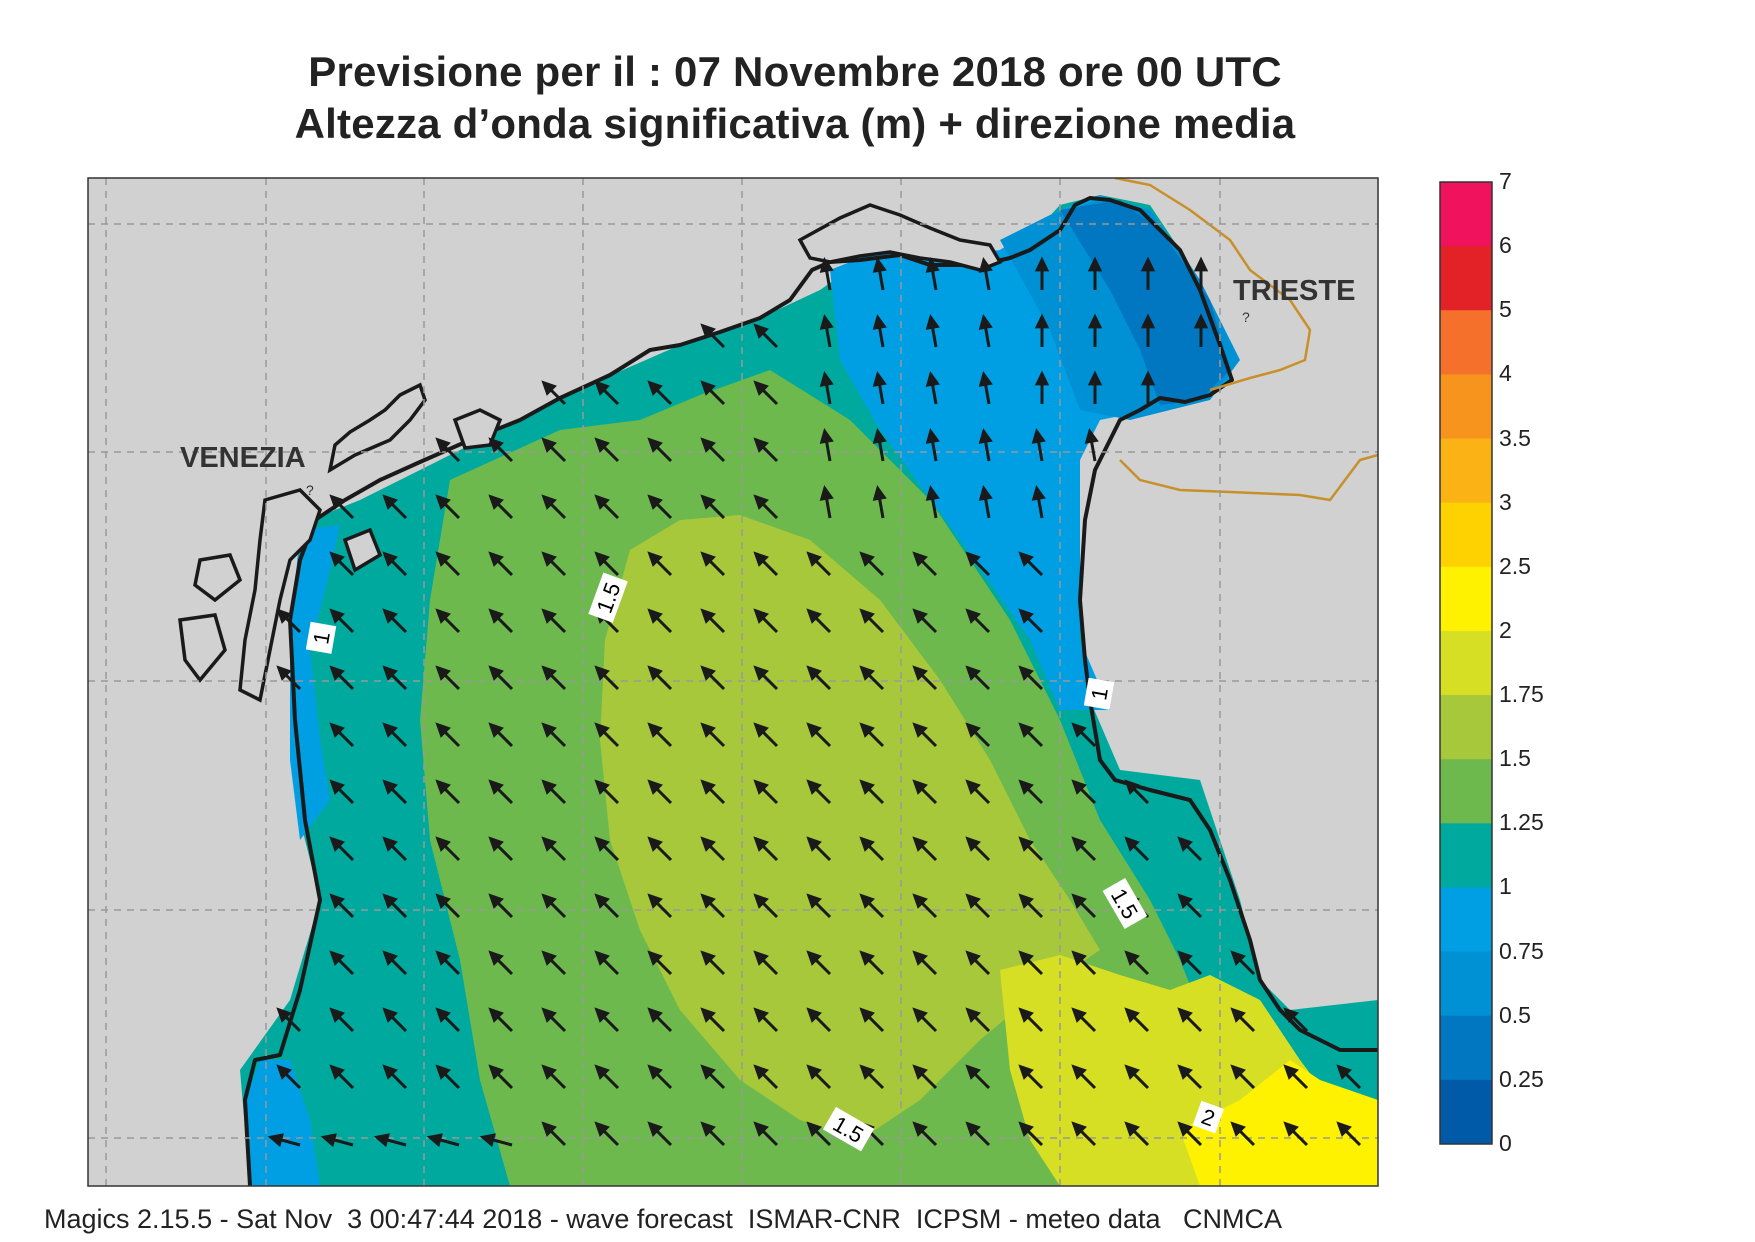  What do you see at coordinates (1145, 302) in the screenshot?
I see `sea-band-0.25-0.5` at bounding box center [1145, 302].